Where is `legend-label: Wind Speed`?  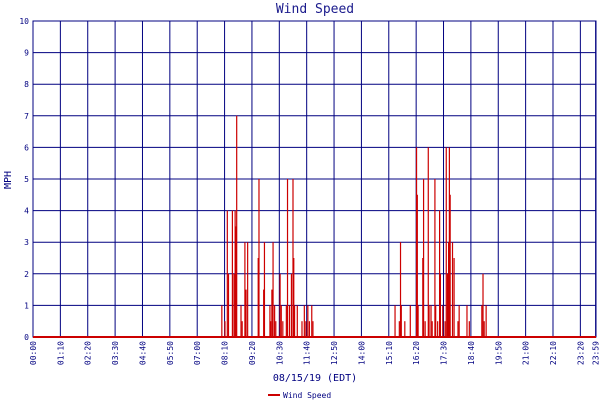
legend-label: Wind Speed is located at coordinates (307, 395).